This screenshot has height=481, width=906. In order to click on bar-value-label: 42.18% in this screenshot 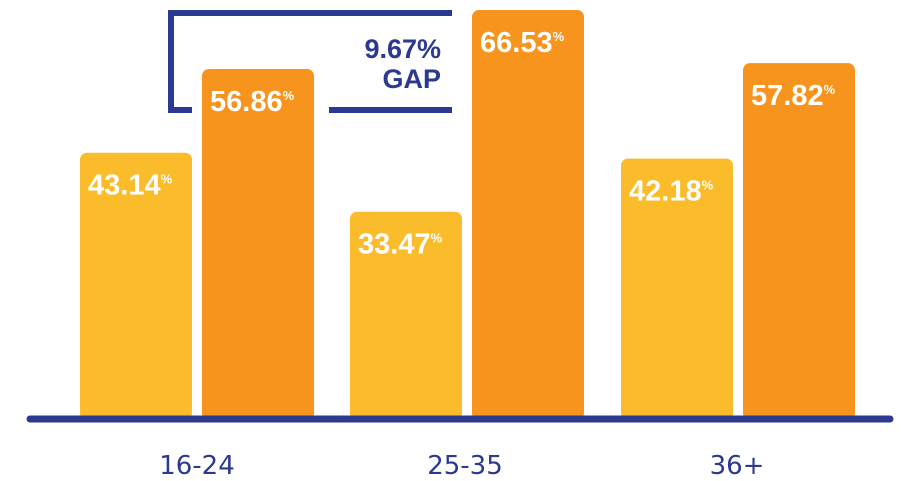, I will do `click(671, 192)`.